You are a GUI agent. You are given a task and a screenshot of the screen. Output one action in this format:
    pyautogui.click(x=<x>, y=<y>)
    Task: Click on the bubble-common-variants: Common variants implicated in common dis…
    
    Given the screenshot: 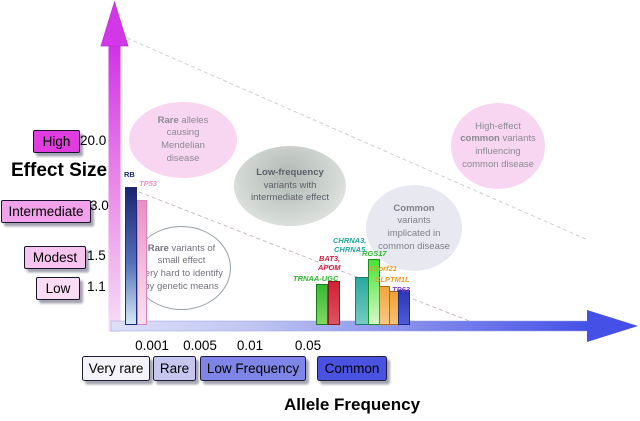 What is the action you would take?
    pyautogui.click(x=414, y=228)
    